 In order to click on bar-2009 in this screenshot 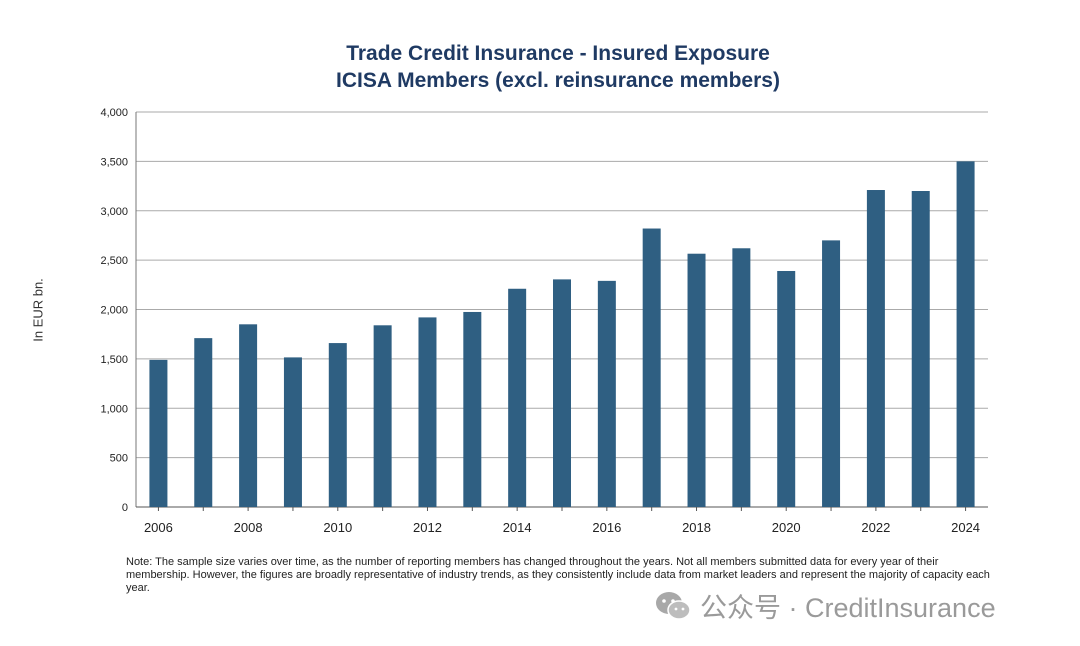, I will do `click(292, 432)`.